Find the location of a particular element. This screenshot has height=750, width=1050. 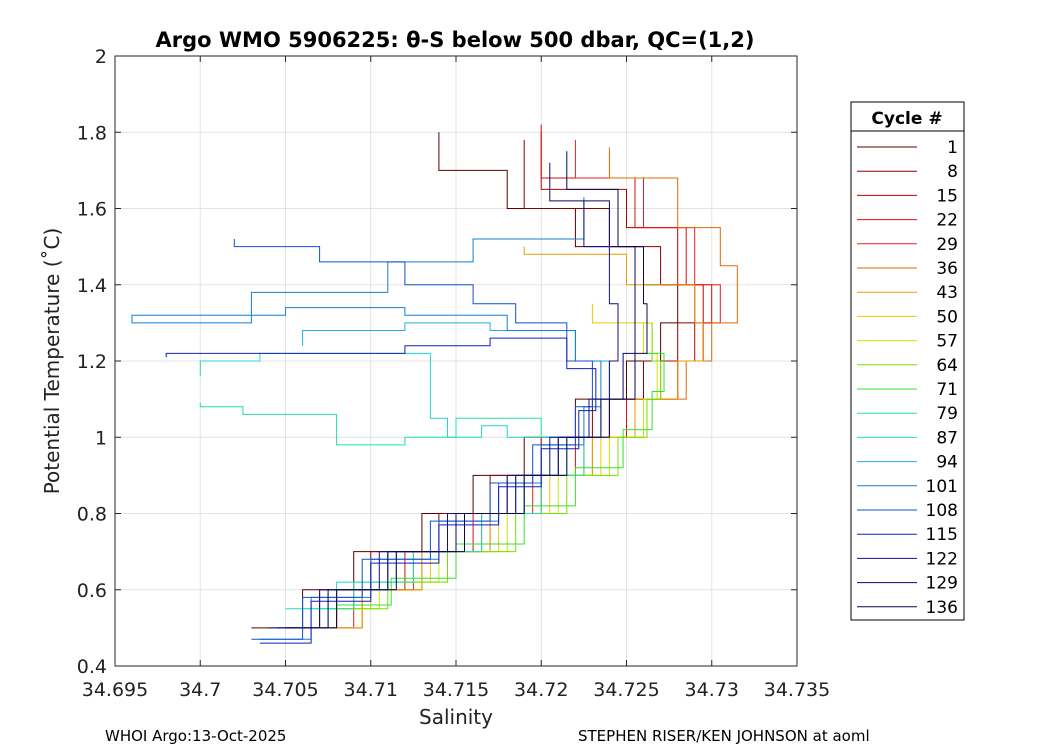

legend-label: 129 is located at coordinates (942, 584).